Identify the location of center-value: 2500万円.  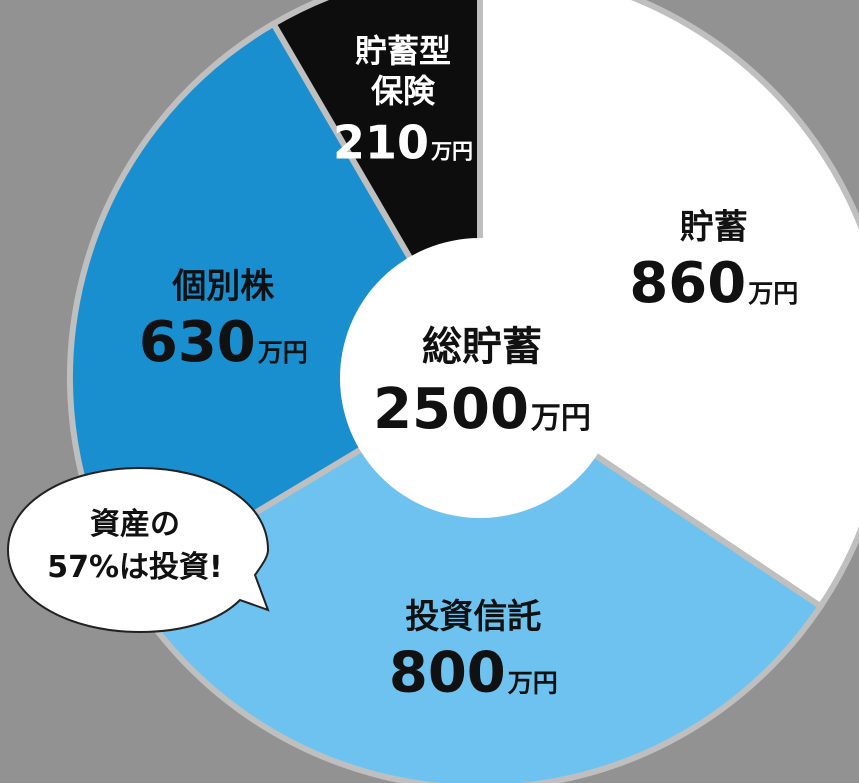
(482, 409).